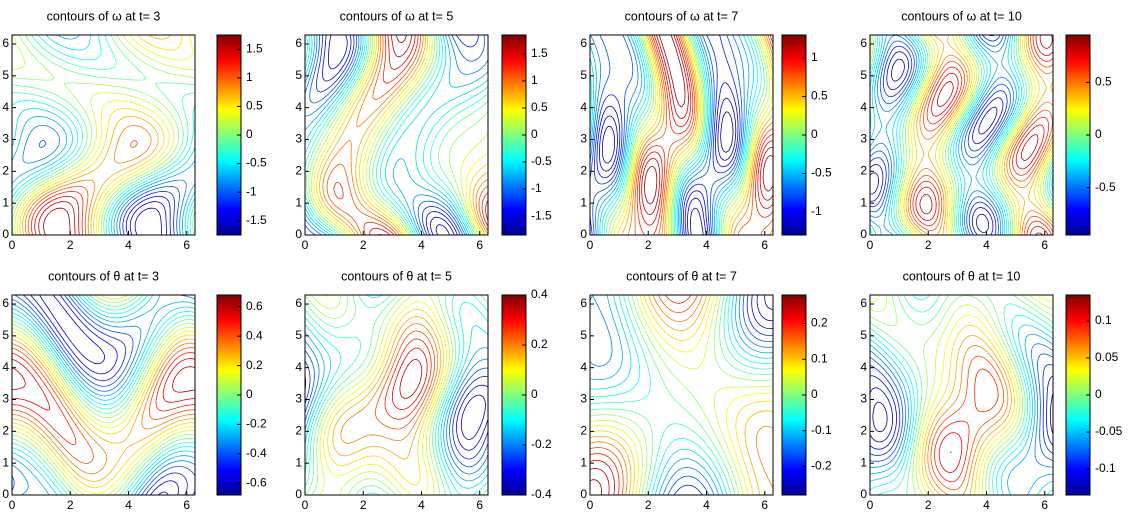 Image resolution: width=1146 pixels, height=521 pixels. Describe the element at coordinates (539, 53) in the screenshot. I see `colorbar-tick-label: 1.5` at that location.